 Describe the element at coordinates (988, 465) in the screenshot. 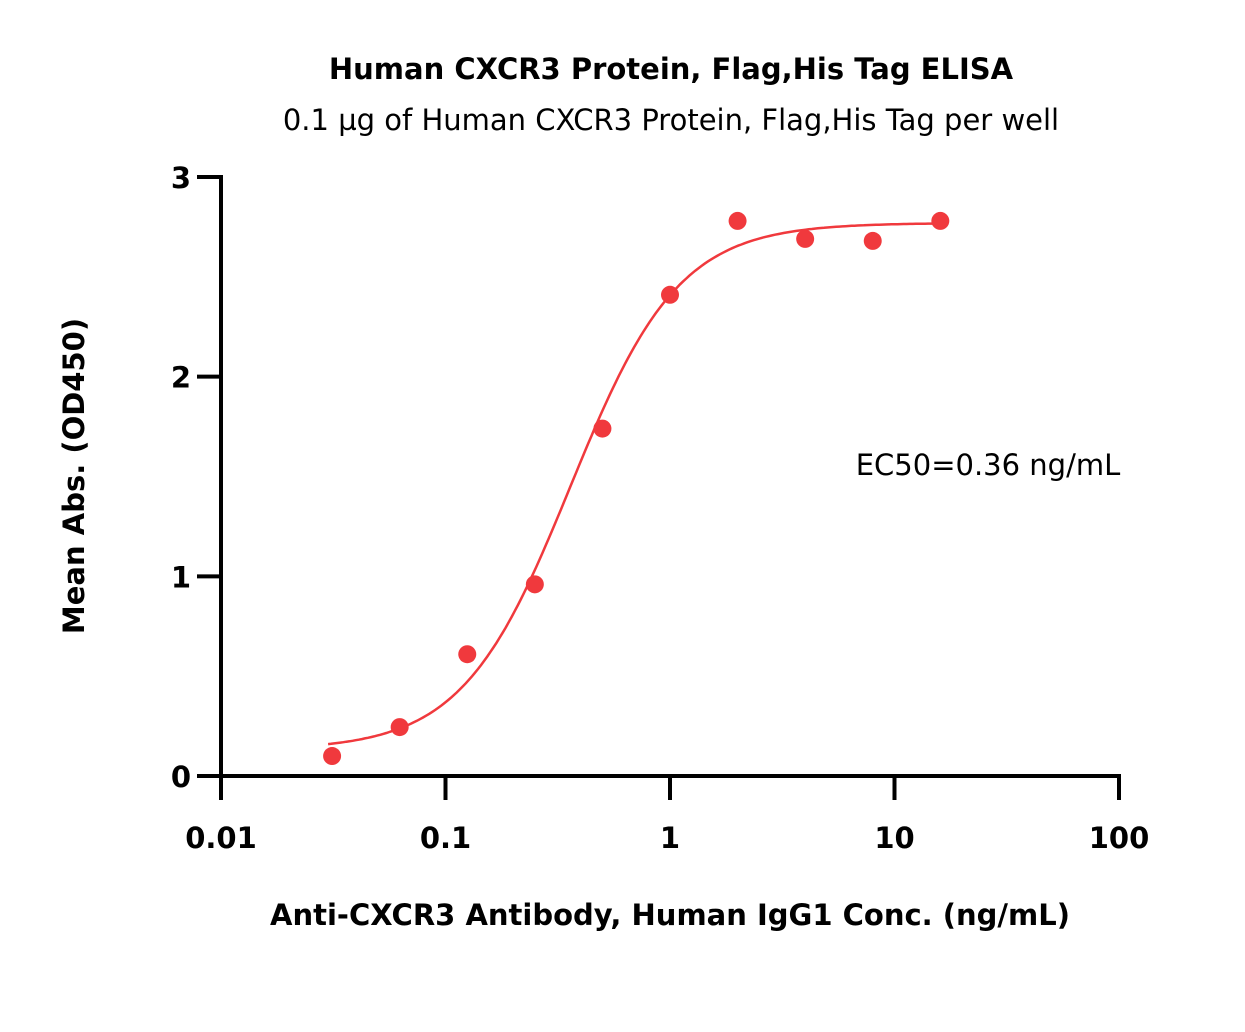

I see `ec50-annotation: EC50=0.36 ng/mL` at that location.